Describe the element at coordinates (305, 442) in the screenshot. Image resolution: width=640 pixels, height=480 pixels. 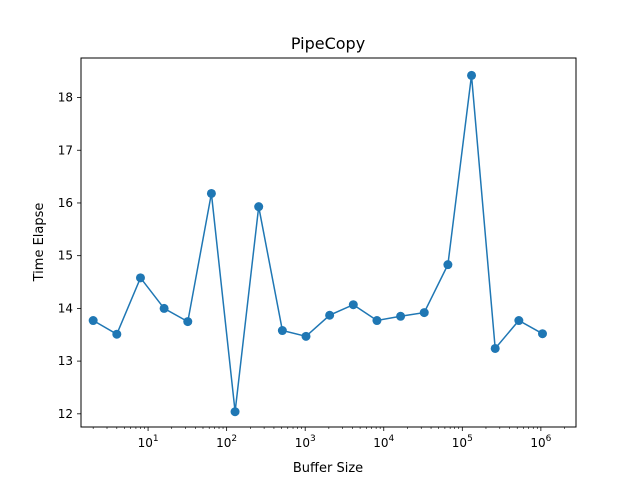
I see `x-tick-label: 10³` at that location.